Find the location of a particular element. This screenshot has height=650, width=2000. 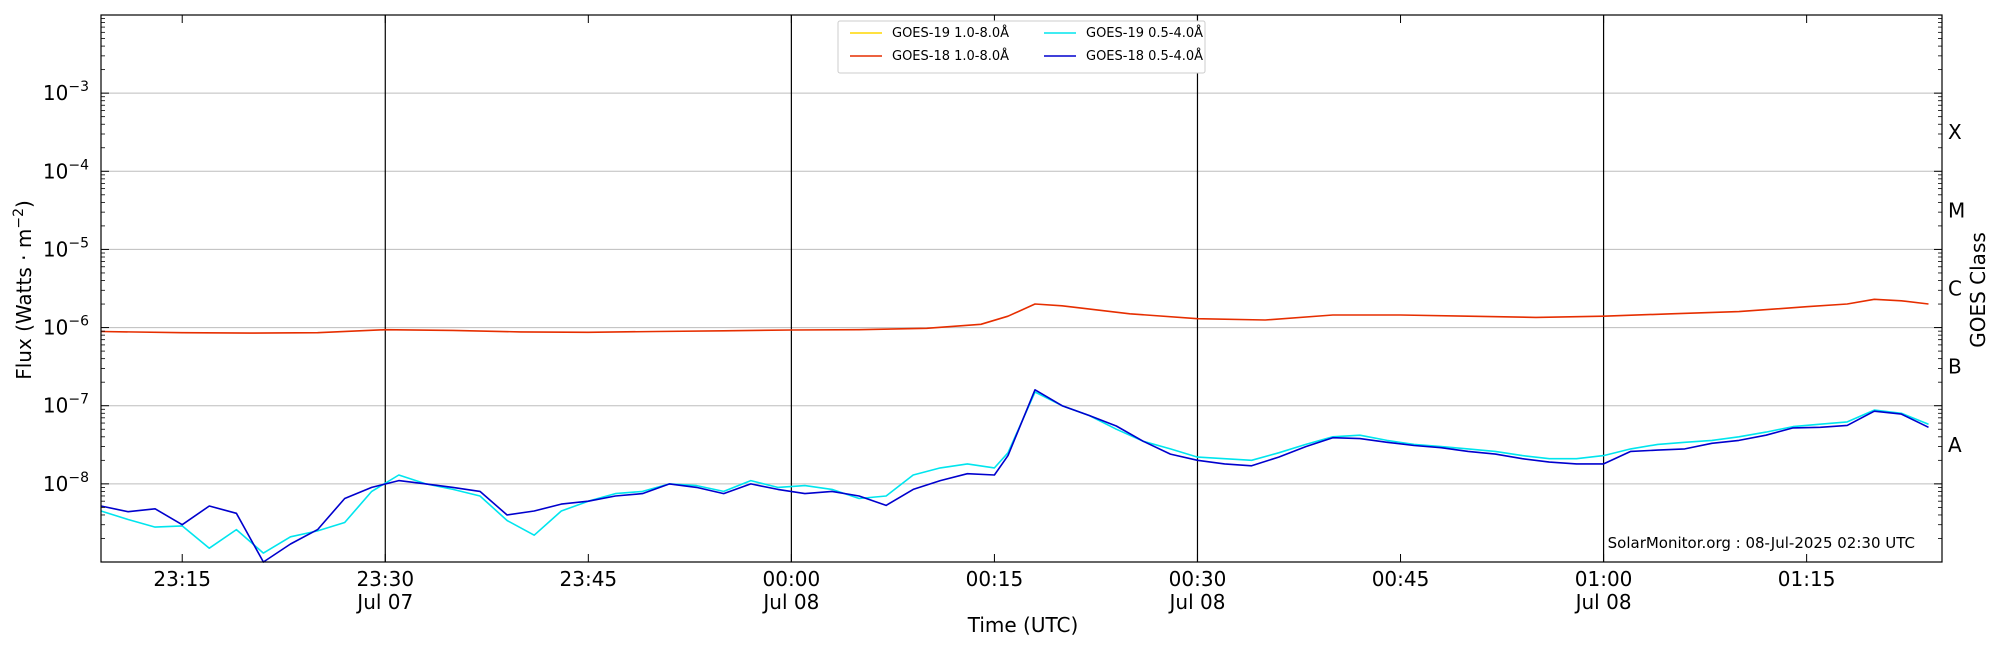

x-tick-label-6: 00:45 is located at coordinates (1401, 579).